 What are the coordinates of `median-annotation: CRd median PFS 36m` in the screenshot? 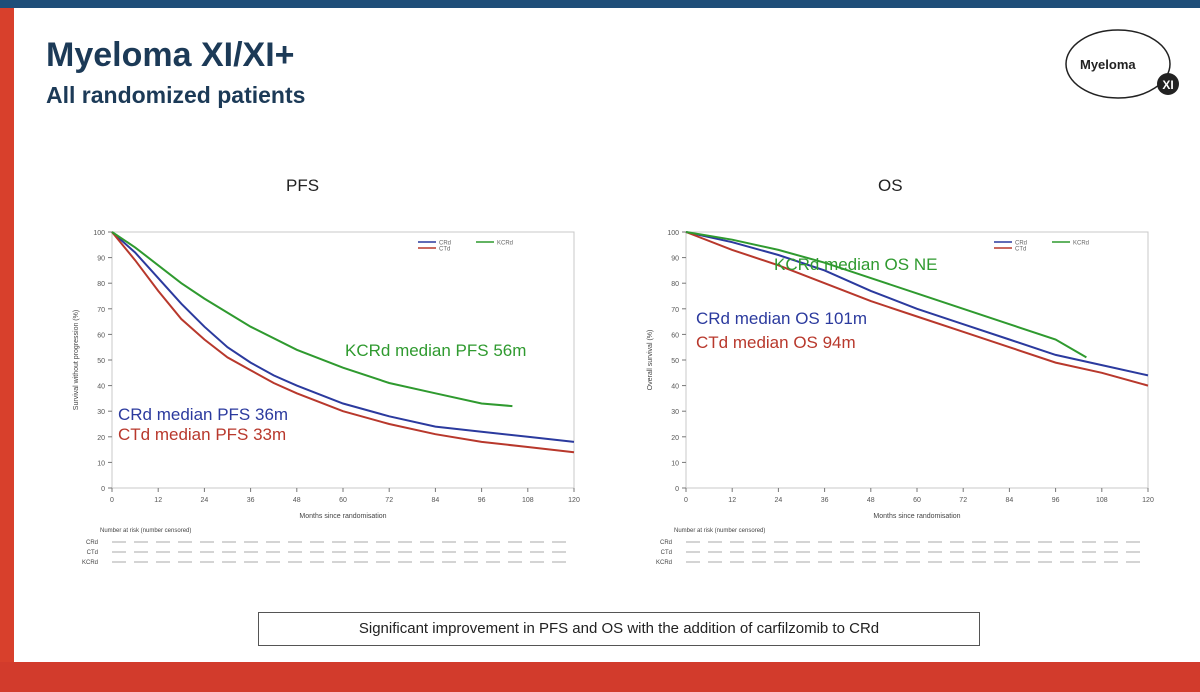 It's located at (203, 414).